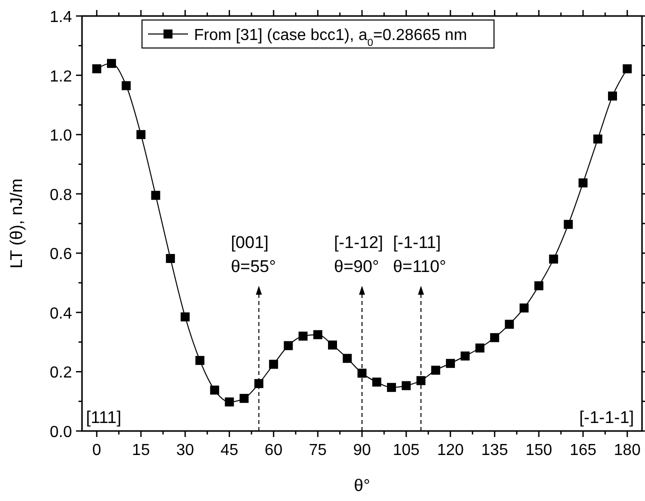  What do you see at coordinates (494, 450) in the screenshot?
I see `x-tick-label: 135` at bounding box center [494, 450].